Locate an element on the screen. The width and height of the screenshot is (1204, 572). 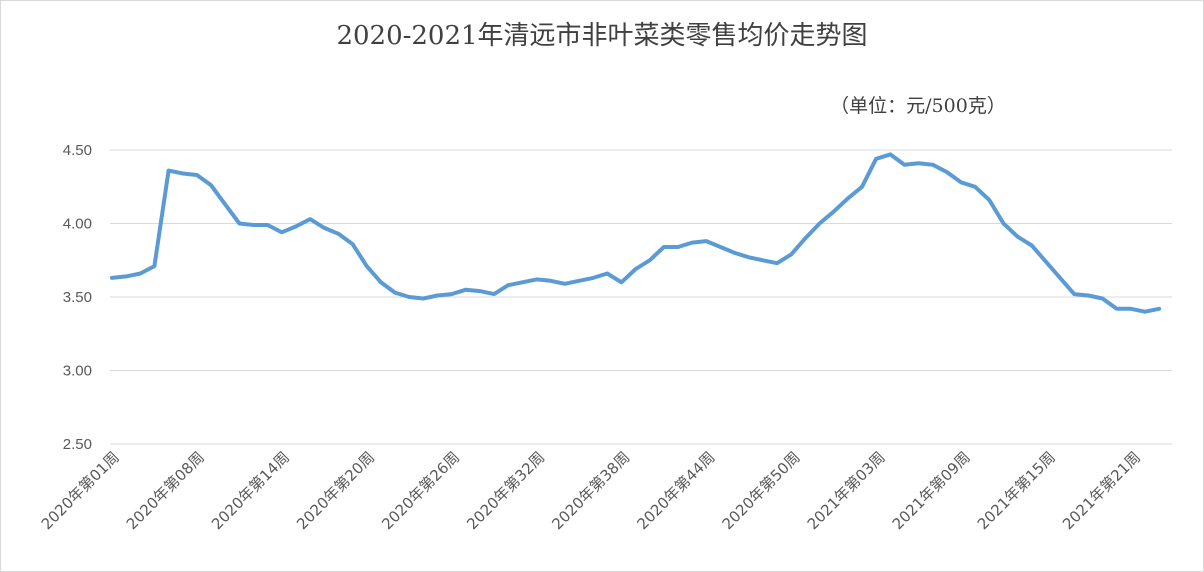
x-tick-label: 2021年第21周 is located at coordinates (1101, 490).